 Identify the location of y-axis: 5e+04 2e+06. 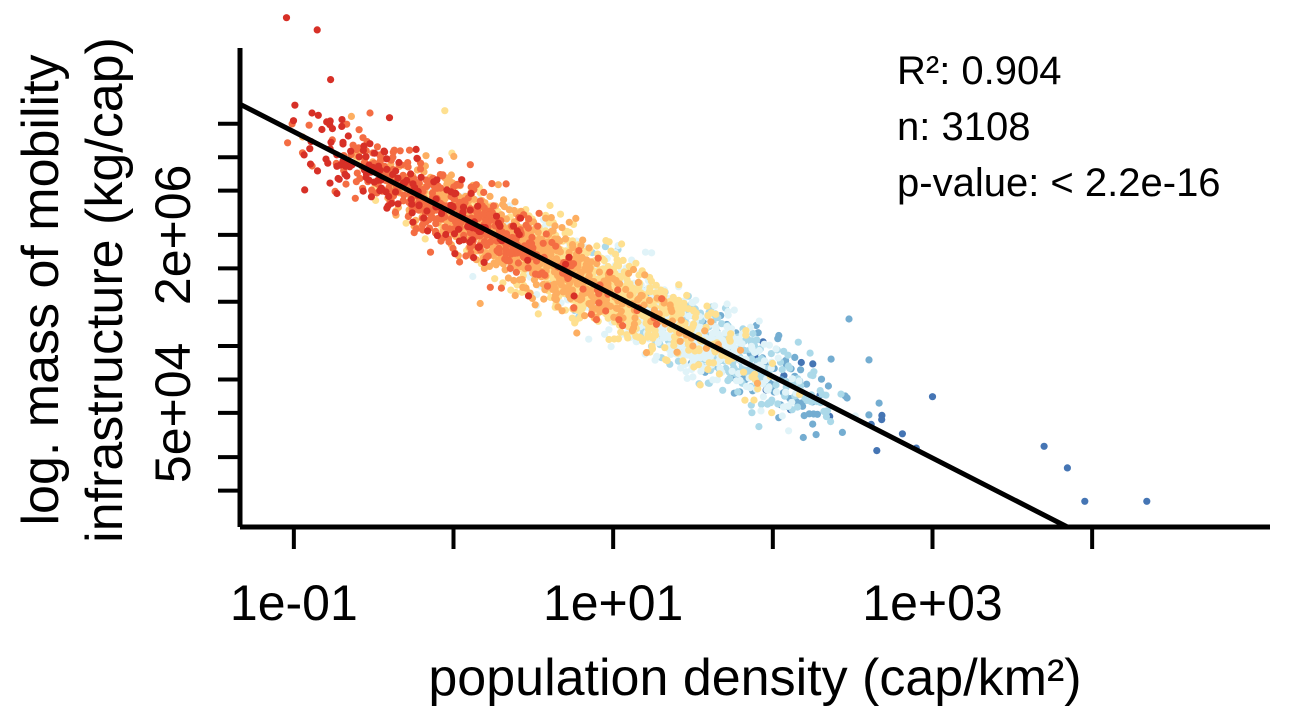
(194, 287).